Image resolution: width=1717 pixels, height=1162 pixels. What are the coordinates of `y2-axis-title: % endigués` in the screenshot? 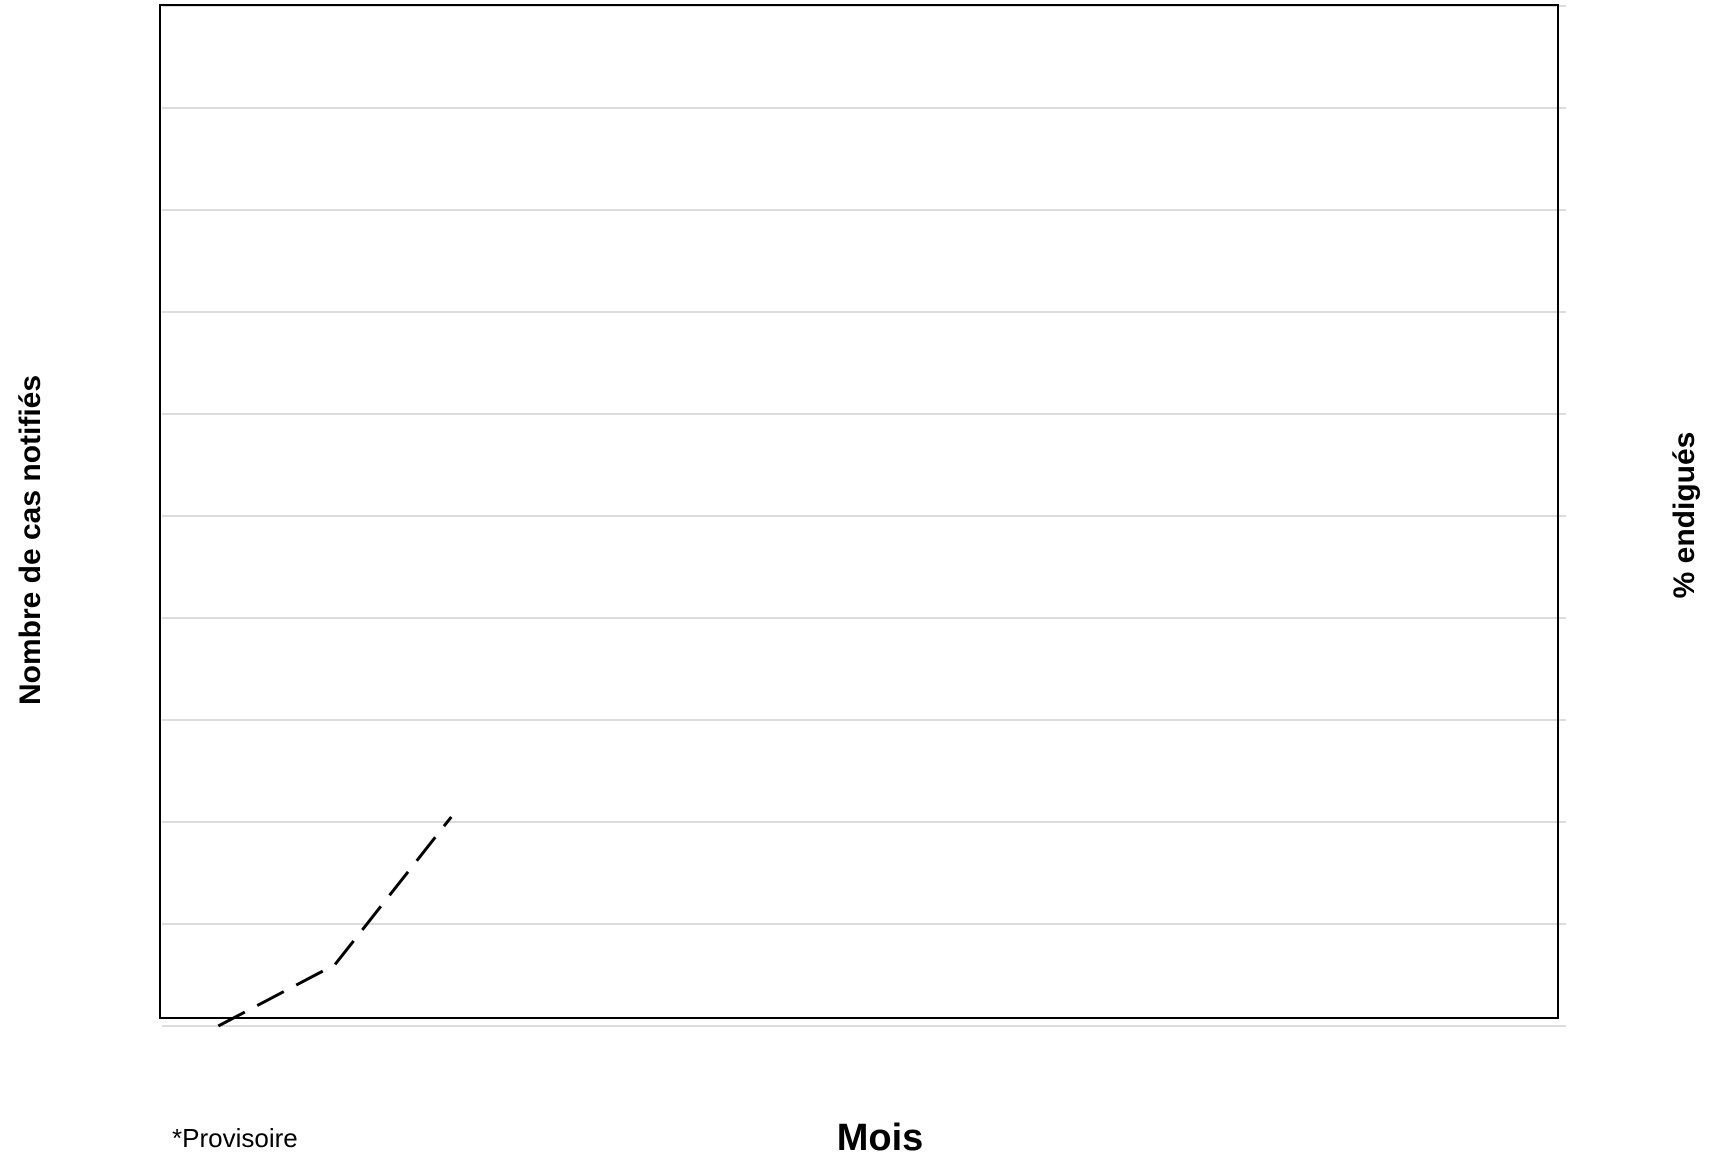 It's located at (1684, 515).